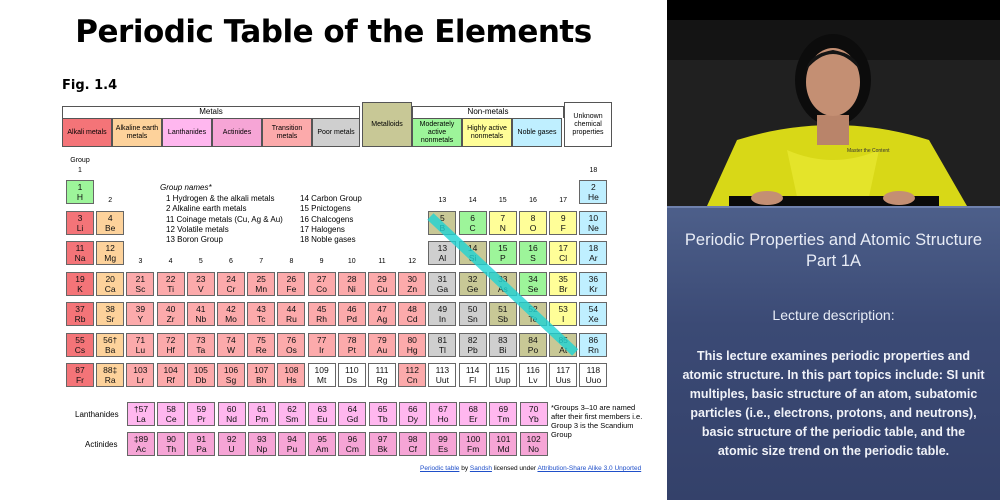  Describe the element at coordinates (261, 283) in the screenshot. I see `element-Mn: 25 Mn` at that location.